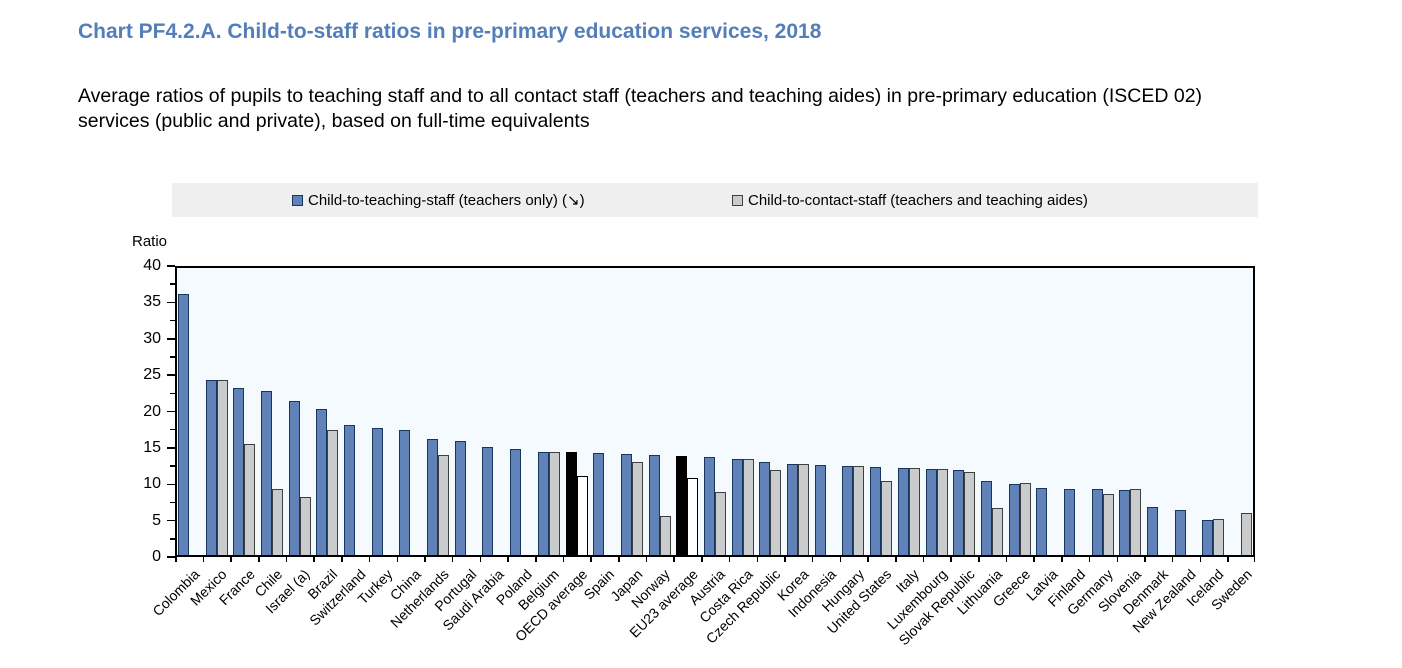 This screenshot has width=1402, height=668. Describe the element at coordinates (152, 265) in the screenshot. I see `y-tick-label-40: 40` at that location.